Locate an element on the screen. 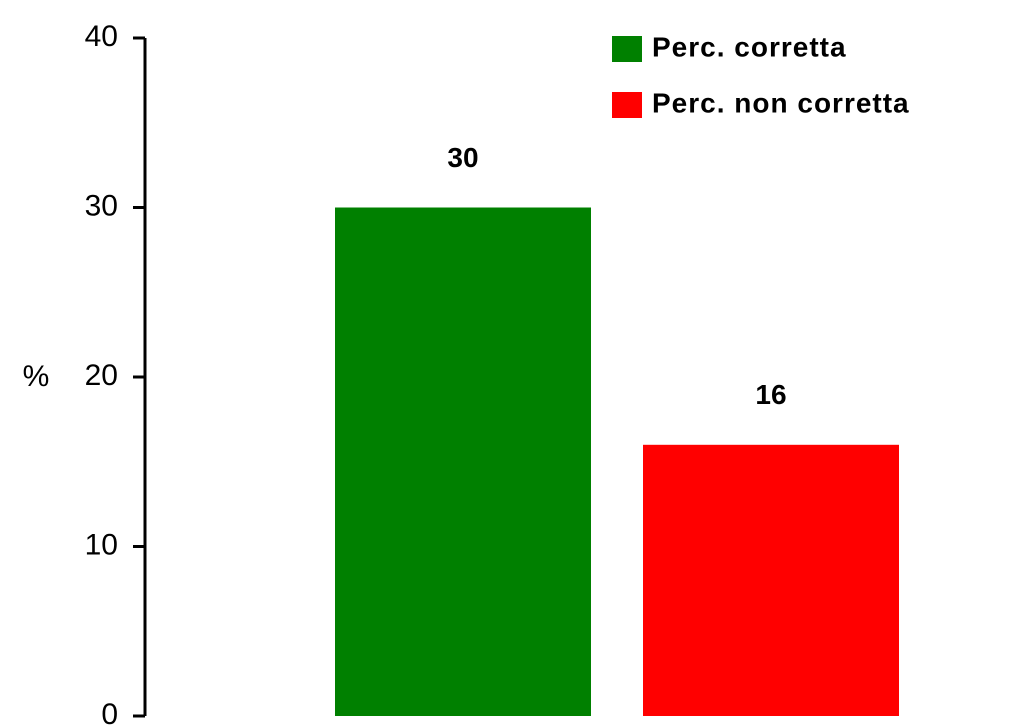 This screenshot has width=1028, height=728. y-tick-label: 0 is located at coordinates (109, 713).